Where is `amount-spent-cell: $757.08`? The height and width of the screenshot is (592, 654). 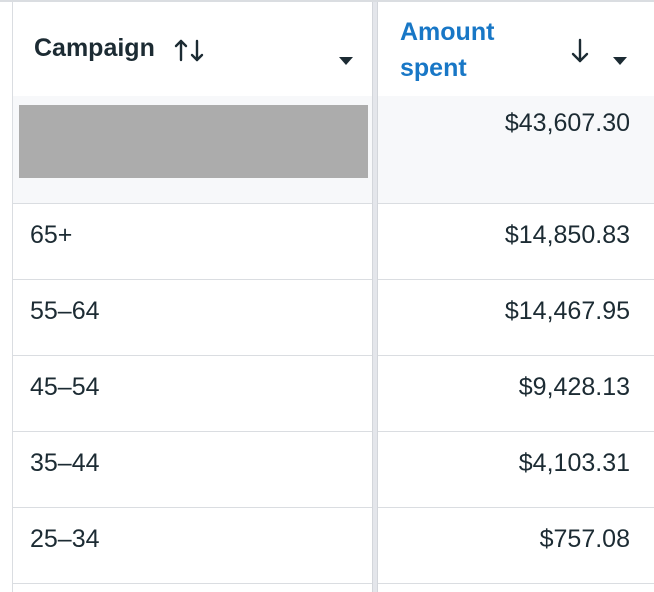 amount-spent-cell: $757.08 is located at coordinates (504, 545).